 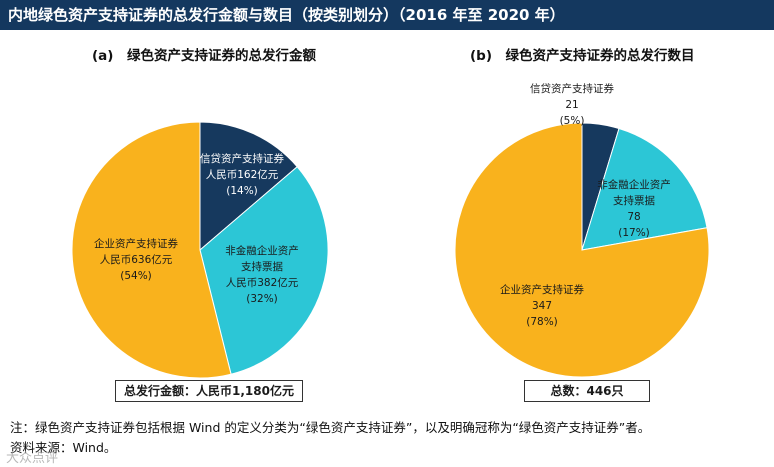 What do you see at coordinates (634, 233) in the screenshot?
I see `chart-b-slice-1-pct: (17%)` at bounding box center [634, 233].